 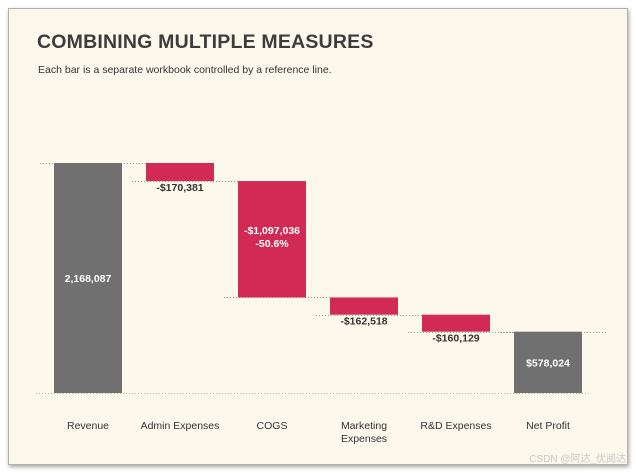 What do you see at coordinates (272, 244) in the screenshot?
I see `percent-label-cogs: -50.6%` at bounding box center [272, 244].